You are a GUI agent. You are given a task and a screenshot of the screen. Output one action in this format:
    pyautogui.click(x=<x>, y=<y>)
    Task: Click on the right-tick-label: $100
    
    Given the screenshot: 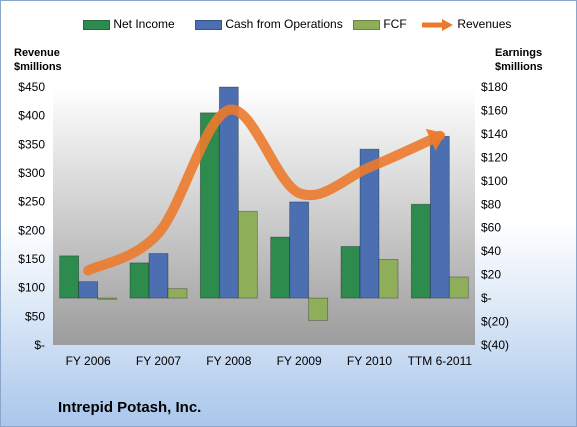 What is the action you would take?
    pyautogui.click(x=494, y=181)
    